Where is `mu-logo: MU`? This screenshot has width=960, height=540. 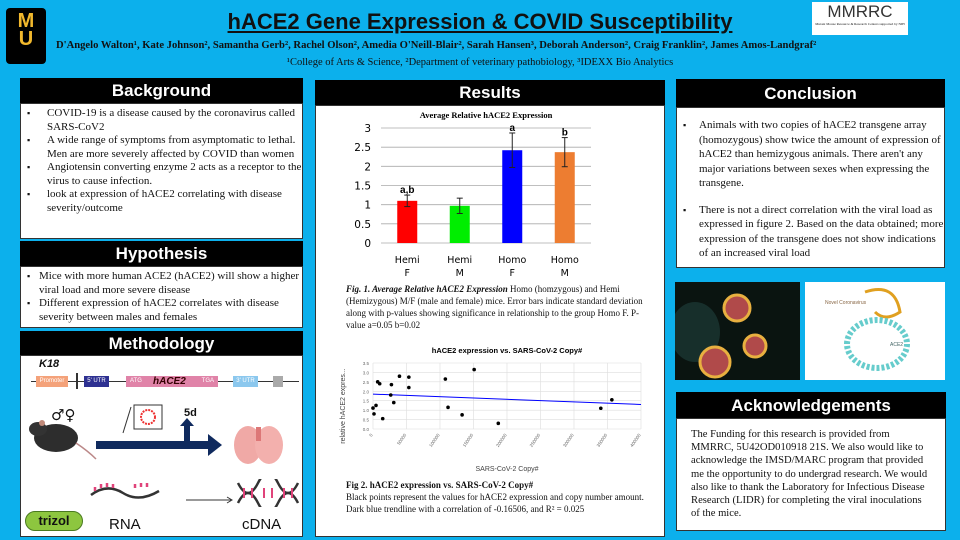
mu-logo: MU is located at coordinates (26, 36).